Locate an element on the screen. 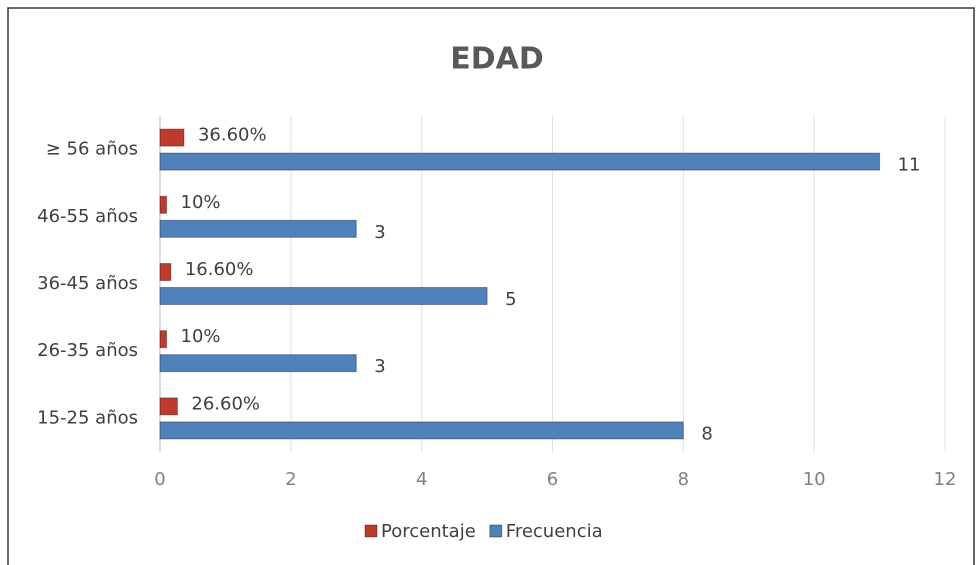 The image size is (977, 565). y-tick-label: 15-25 años is located at coordinates (87, 417).